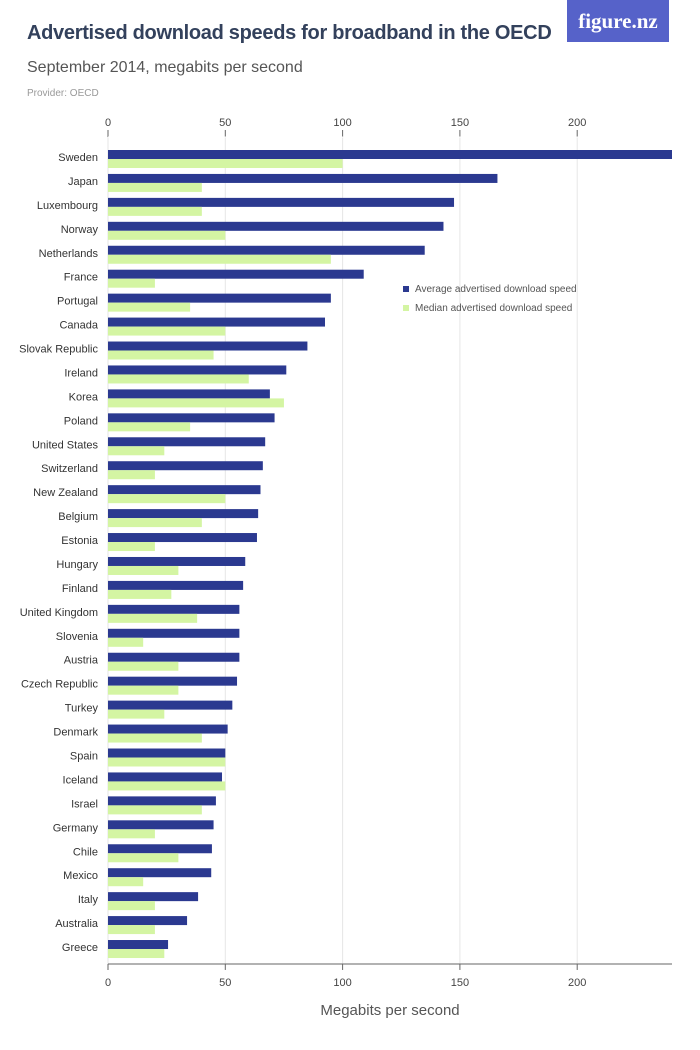 The height and width of the screenshot is (1050, 700). I want to click on category-label: New Zealand, so click(65, 493).